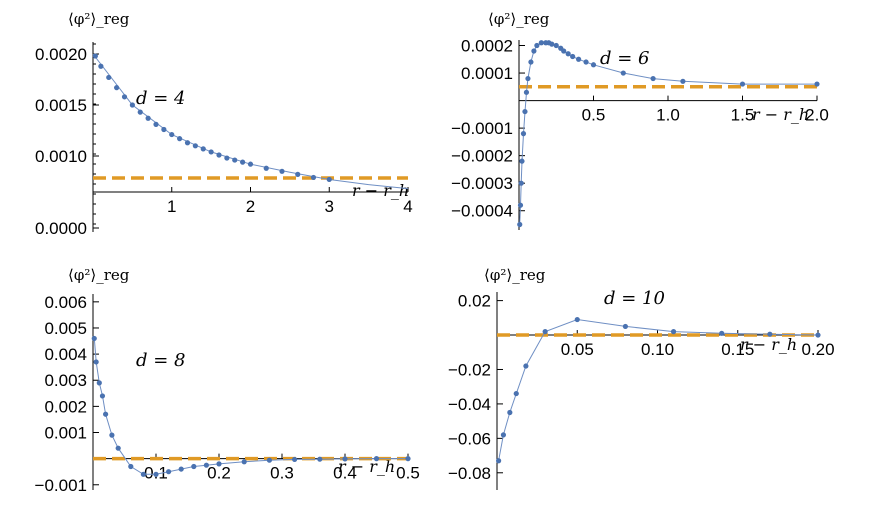 The height and width of the screenshot is (512, 872). What do you see at coordinates (817, 349) in the screenshot?
I see `x-tick-label: 0.20` at bounding box center [817, 349].